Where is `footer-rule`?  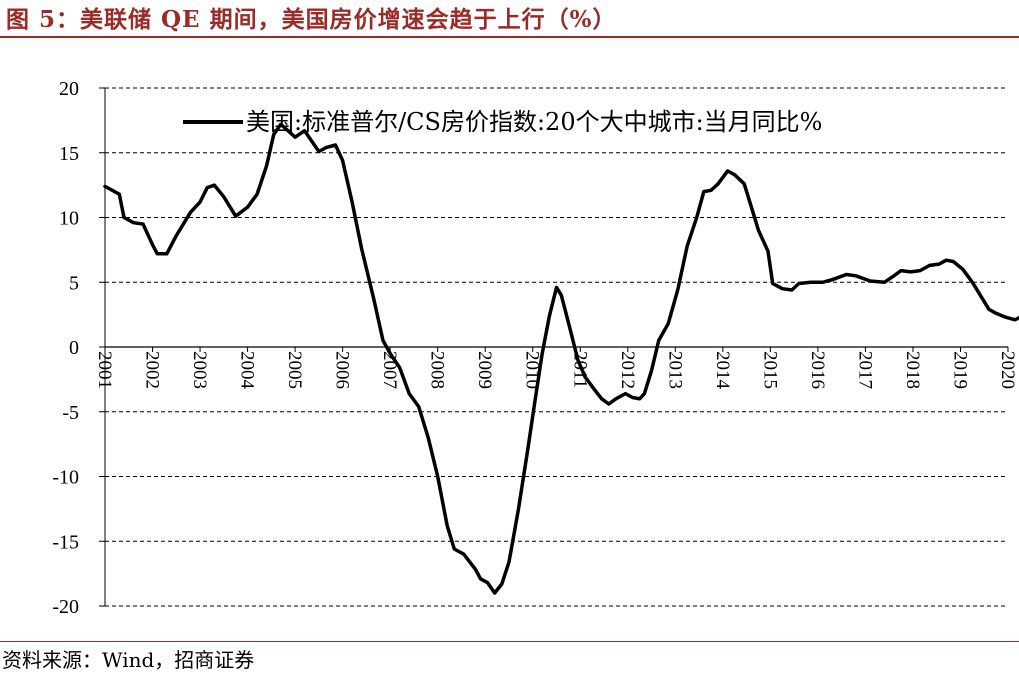
footer-rule is located at coordinates (509, 641).